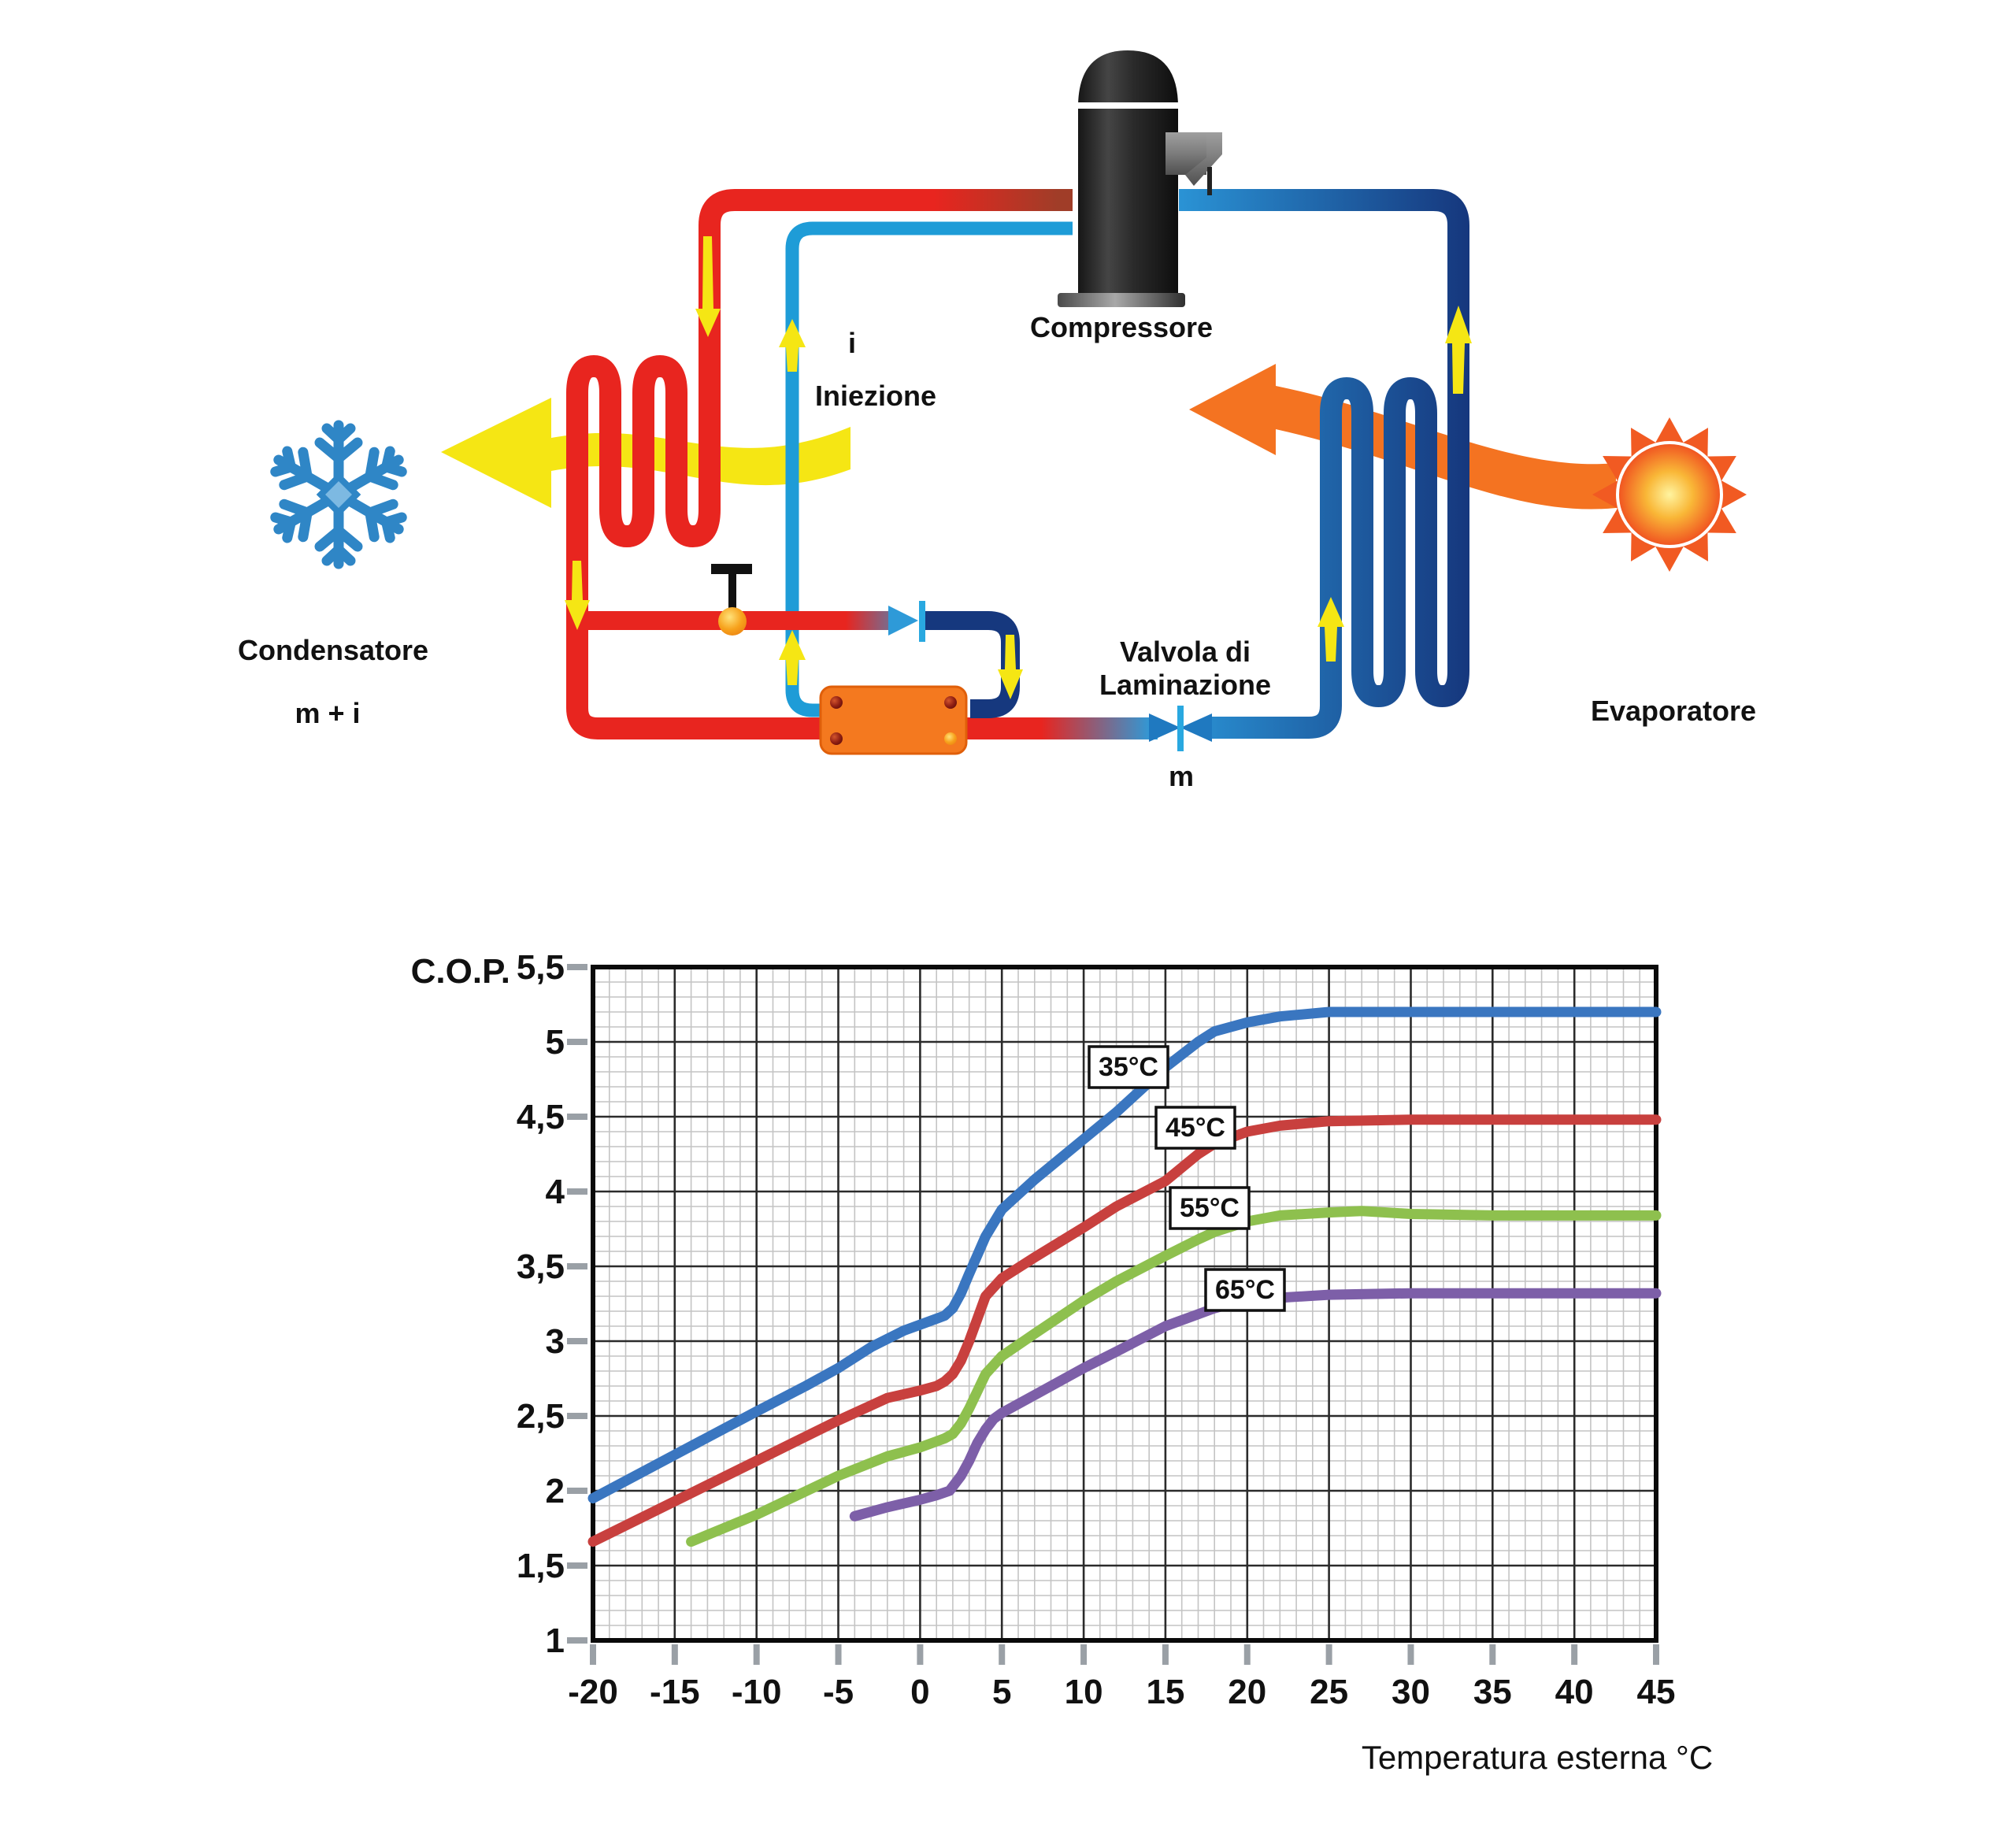  Describe the element at coordinates (1324, 464) in the screenshot. I see `suction-pipe-and-evaporator-coil` at that location.